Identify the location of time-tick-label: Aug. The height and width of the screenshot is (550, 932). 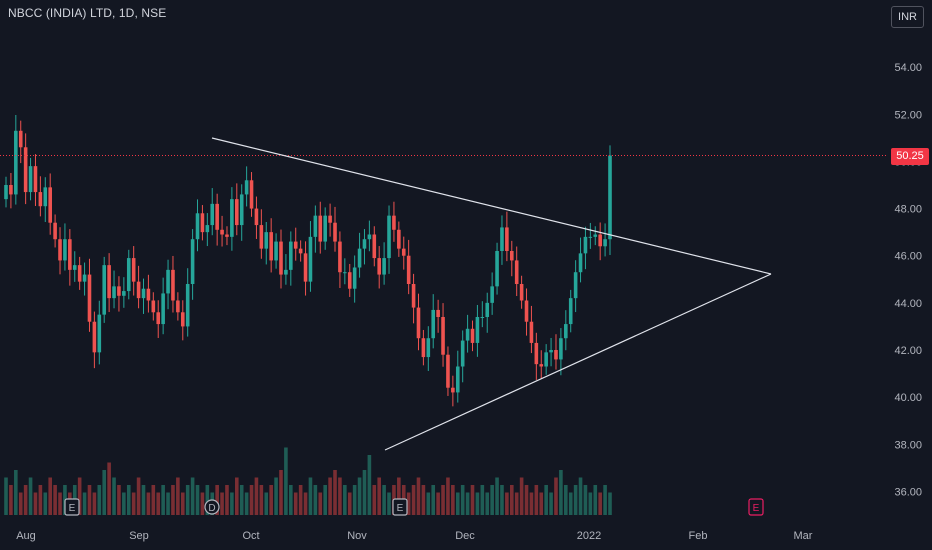
(26, 536).